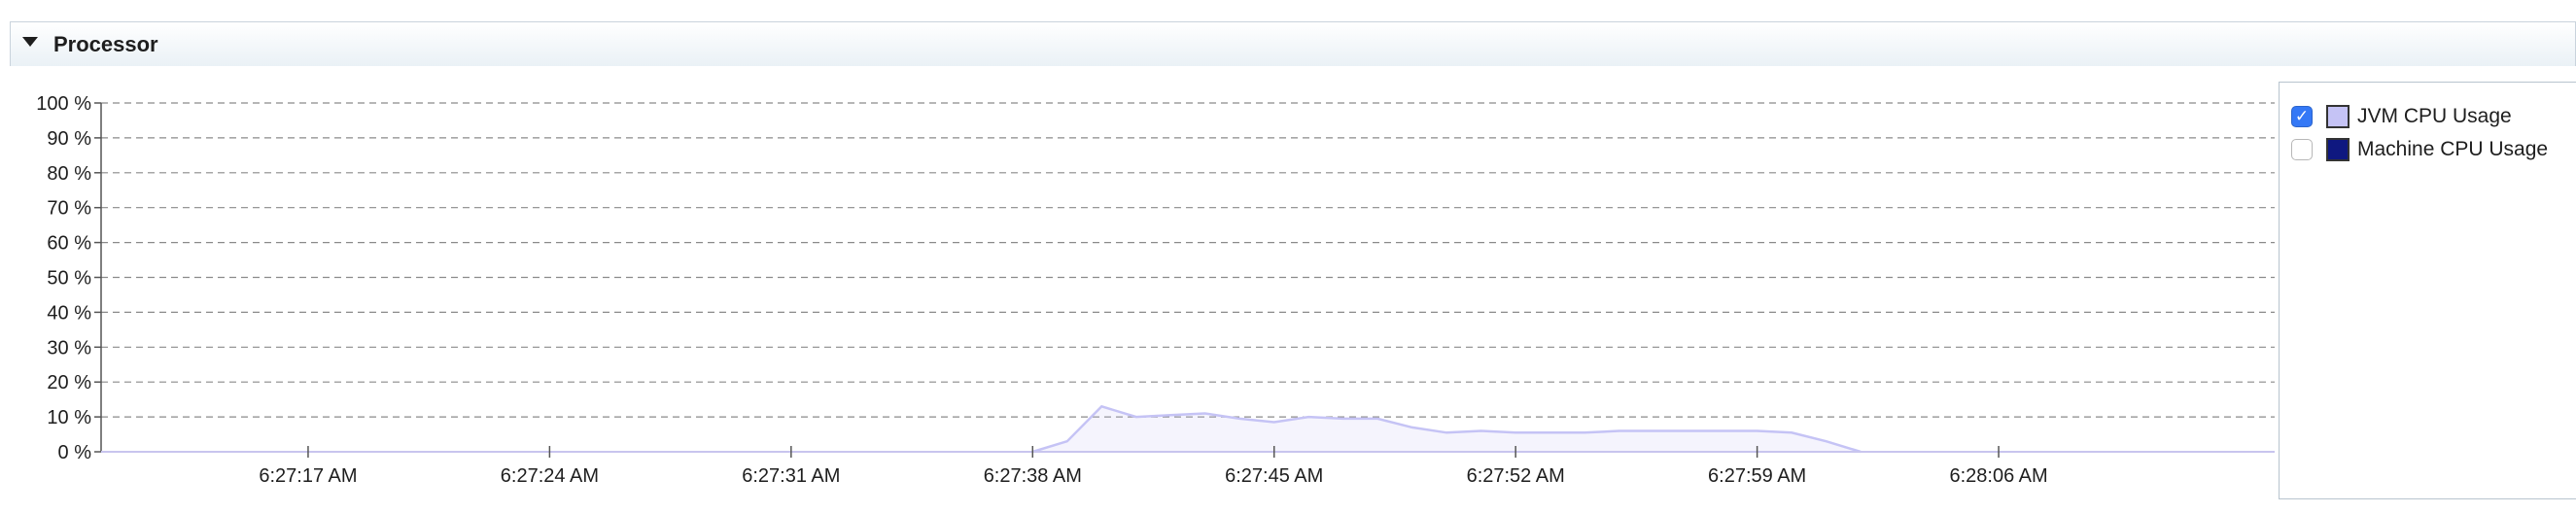 The image size is (2576, 513). Describe the element at coordinates (69, 244) in the screenshot. I see `y-tick-label: 60 %` at that location.